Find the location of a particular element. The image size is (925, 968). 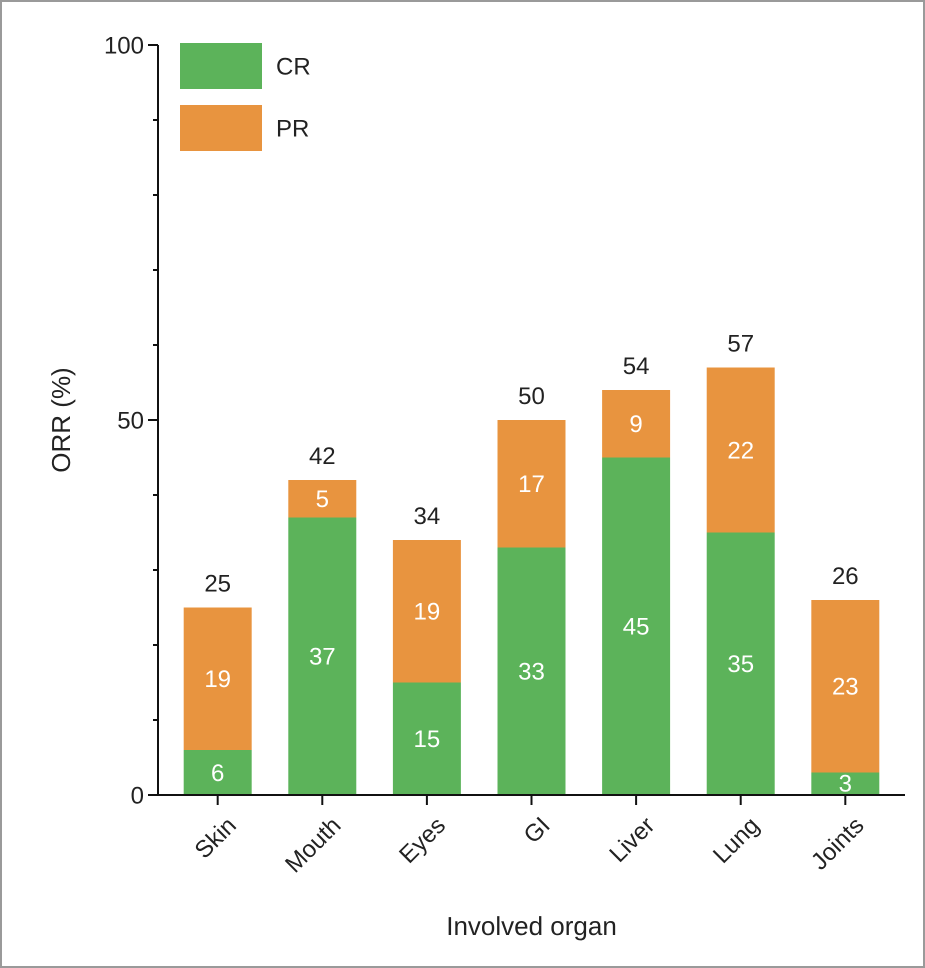

data-label: 37 is located at coordinates (322, 657).